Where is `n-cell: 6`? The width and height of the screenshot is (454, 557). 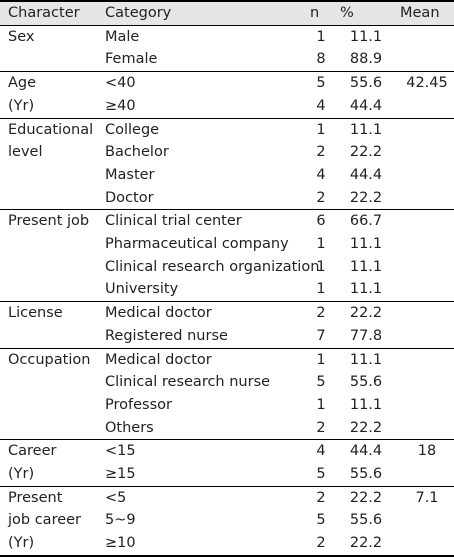 n-cell: 6 is located at coordinates (321, 221).